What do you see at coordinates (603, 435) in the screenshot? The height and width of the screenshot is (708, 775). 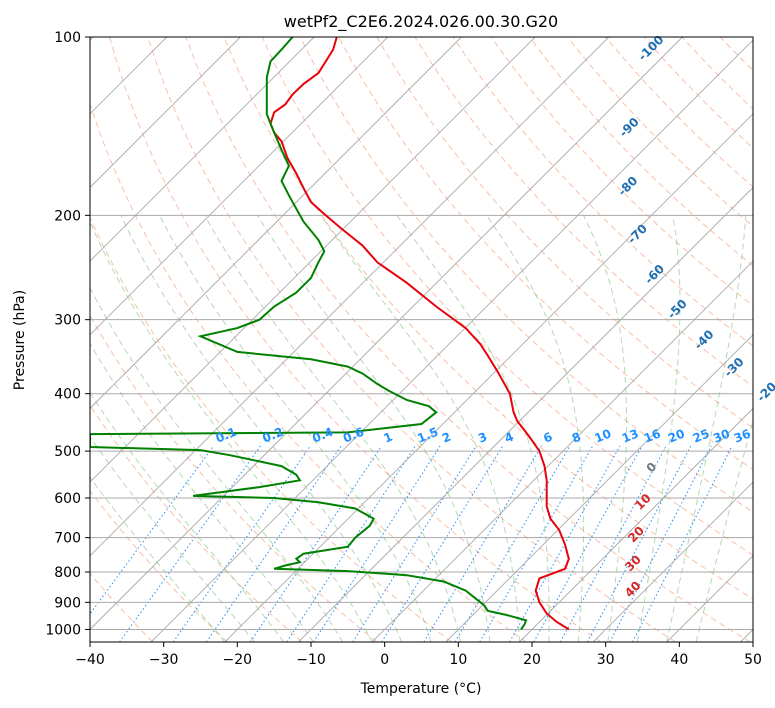 I see `mixing-ratio-label: 10` at bounding box center [603, 435].